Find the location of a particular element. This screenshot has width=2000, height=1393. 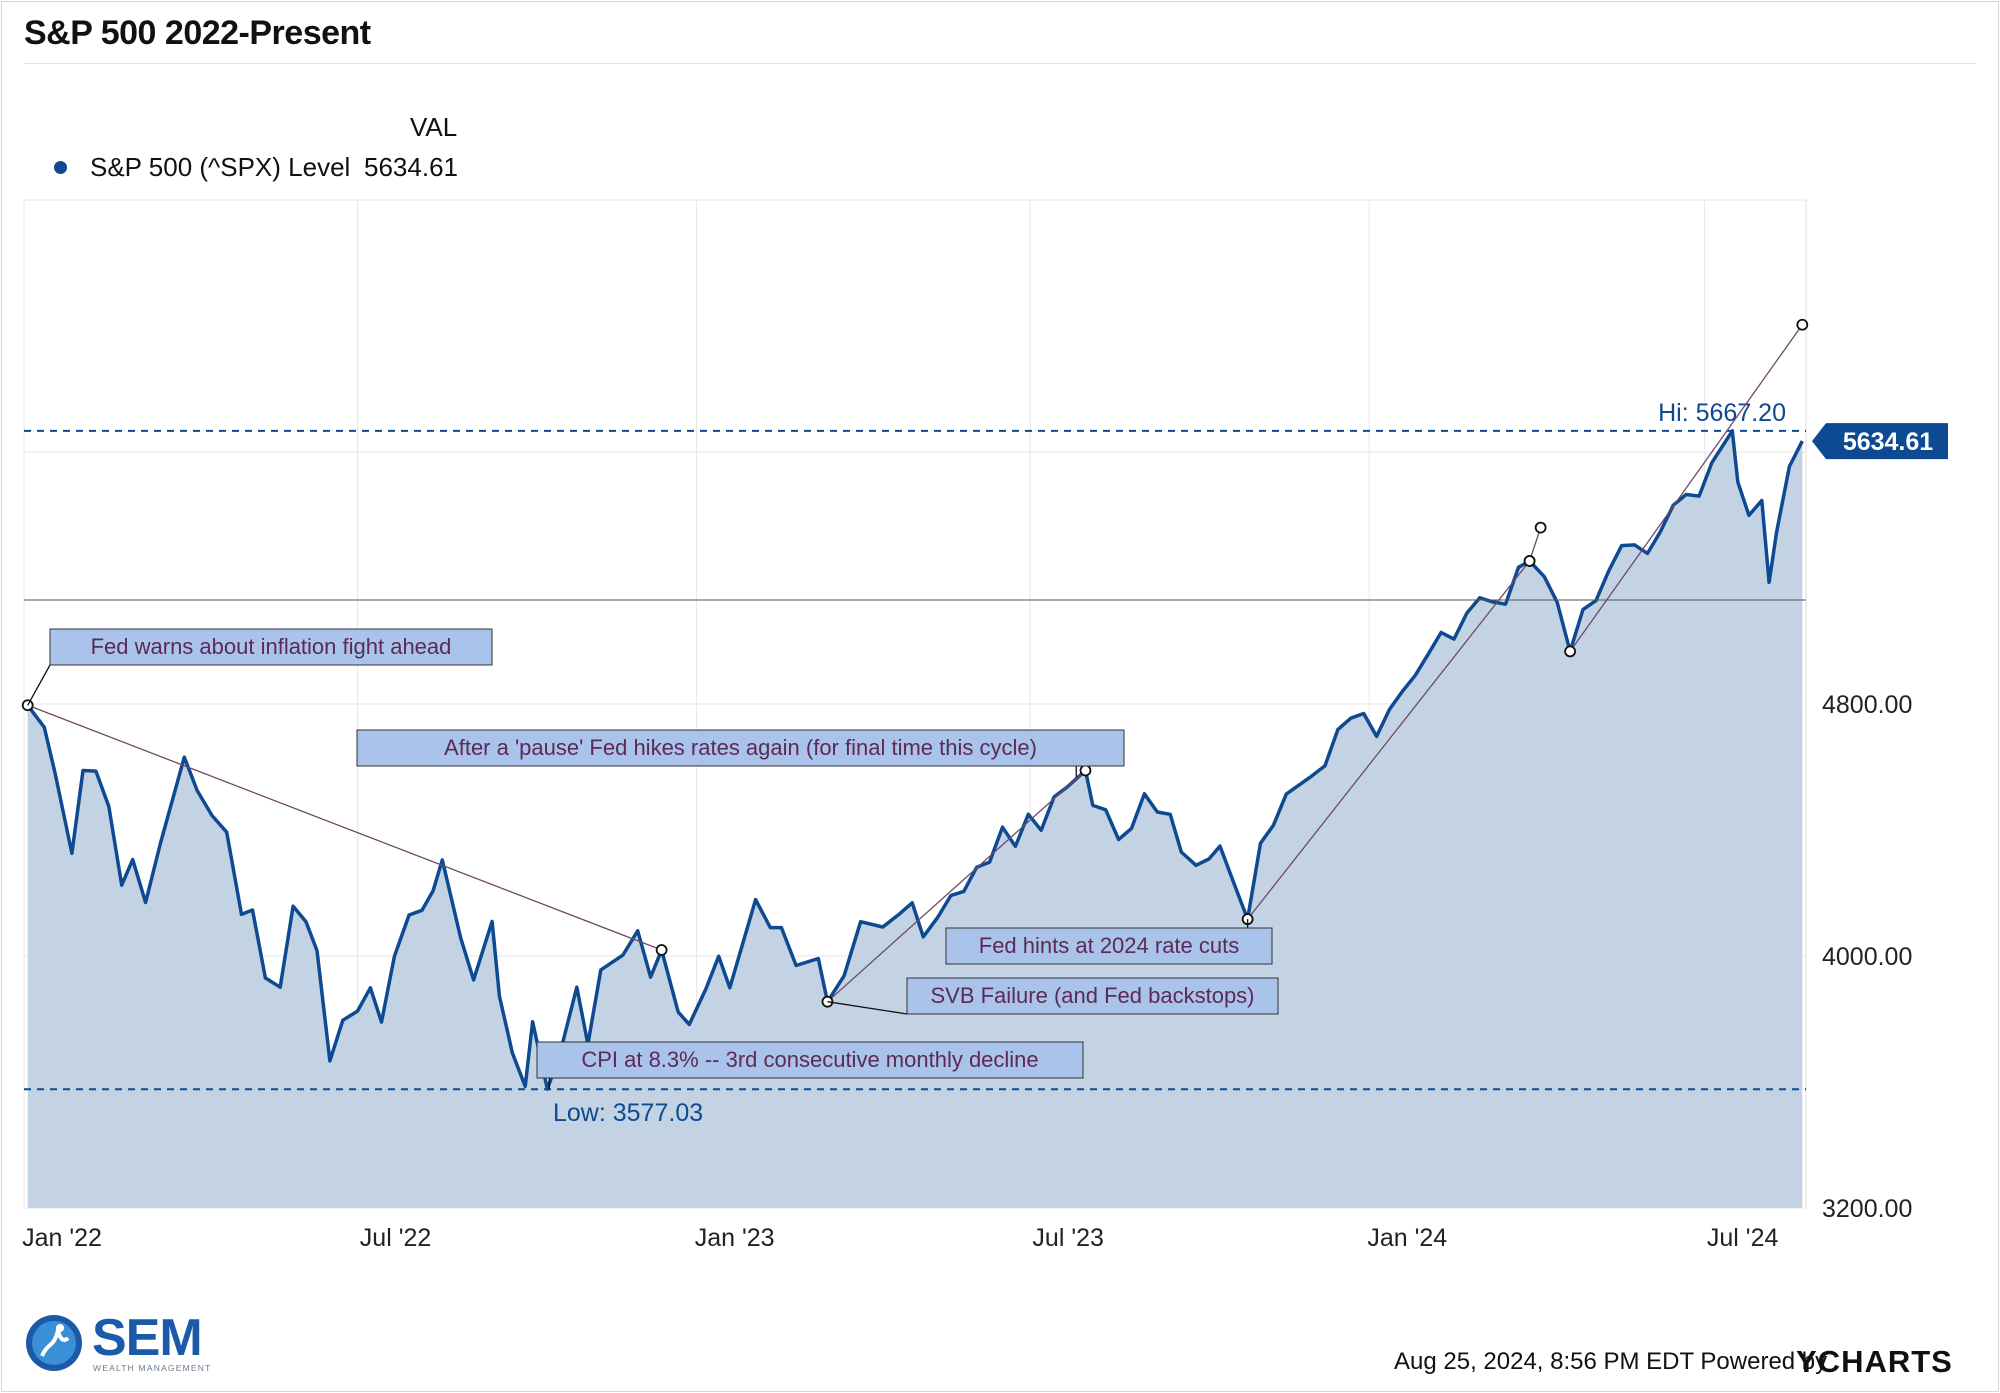

x-tick-label: Jul '24 is located at coordinates (1743, 1238).